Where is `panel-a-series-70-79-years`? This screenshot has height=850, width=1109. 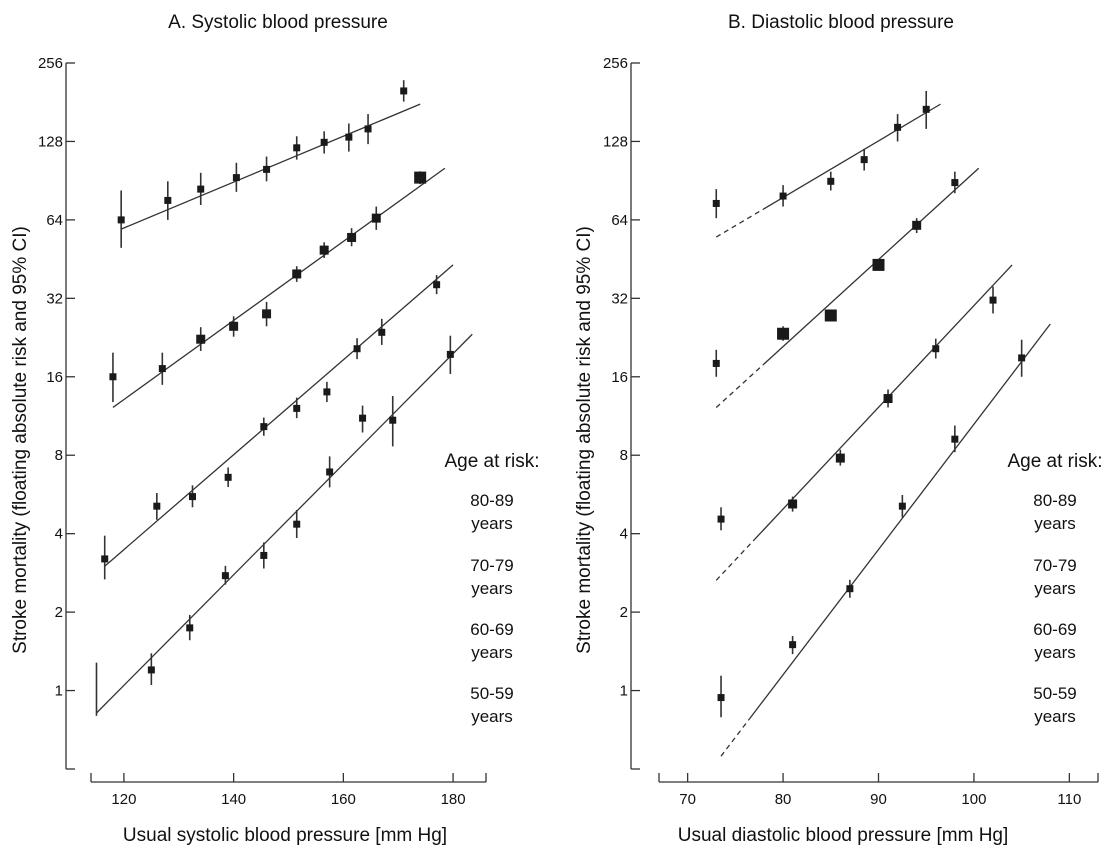 panel-a-series-70-79-years is located at coordinates (277, 287).